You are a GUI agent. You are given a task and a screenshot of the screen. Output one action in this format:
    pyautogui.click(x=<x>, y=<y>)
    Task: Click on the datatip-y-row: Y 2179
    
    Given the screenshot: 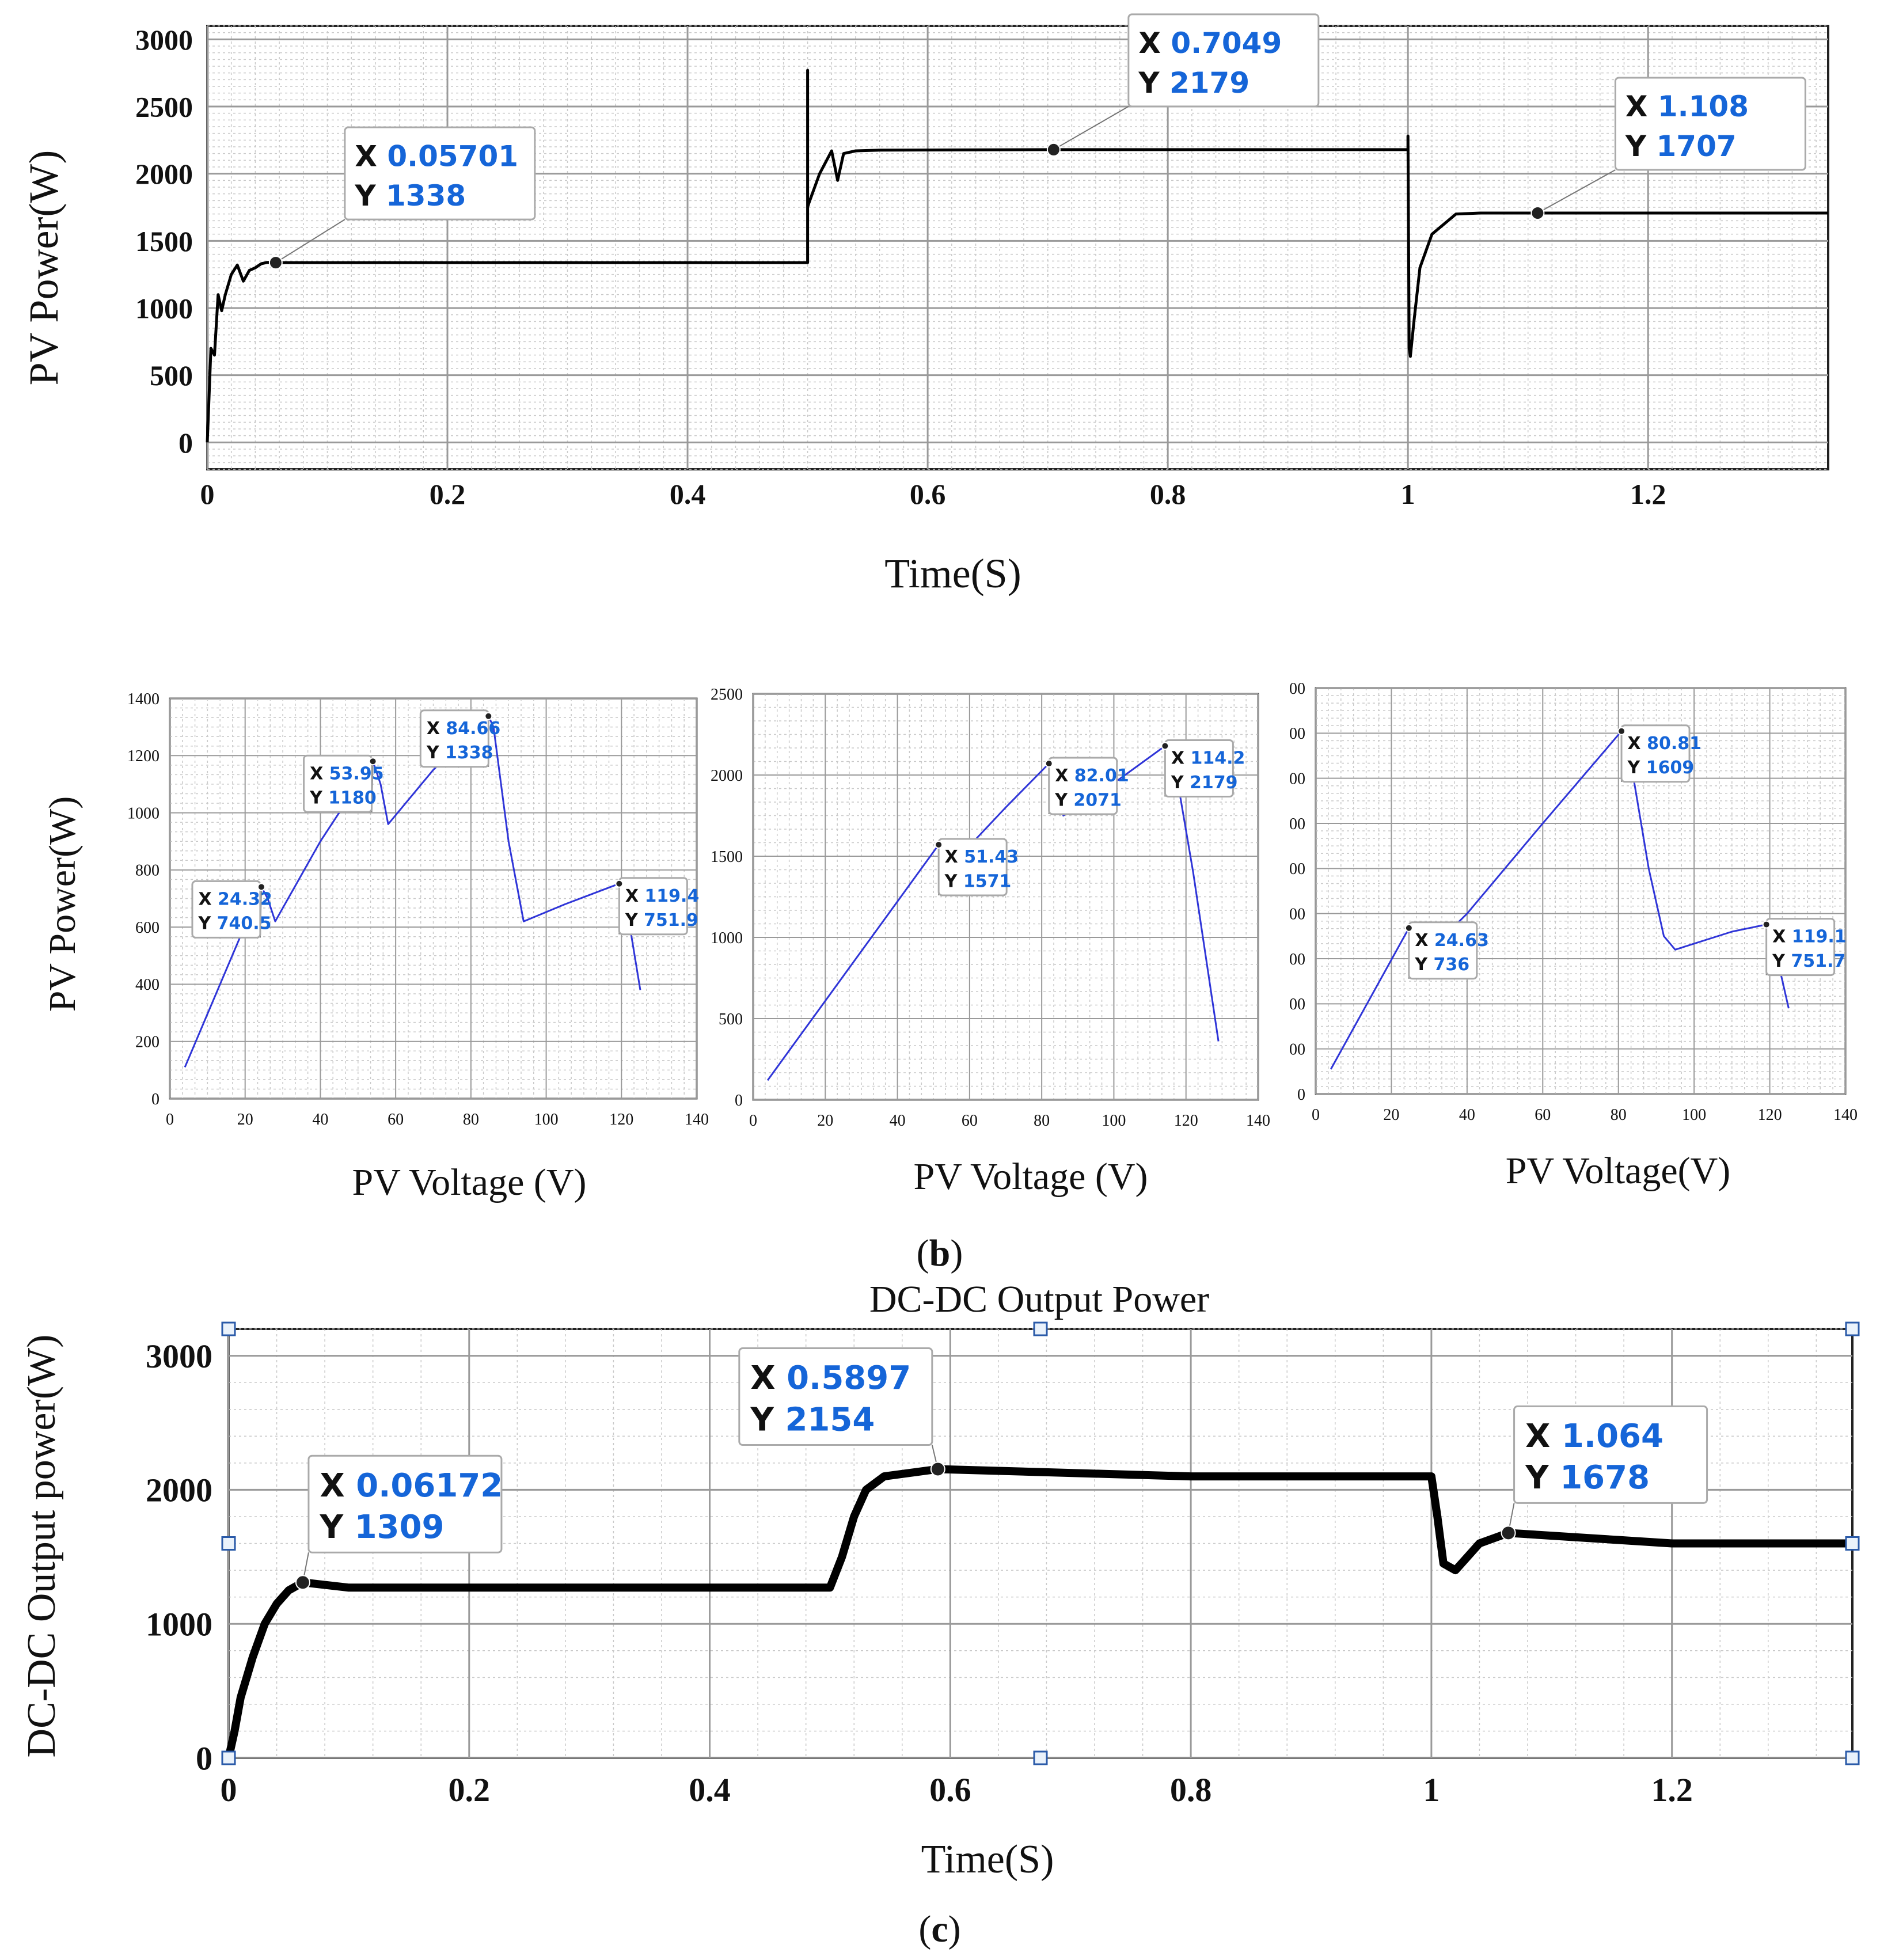 What is the action you would take?
    pyautogui.click(x=1204, y=783)
    